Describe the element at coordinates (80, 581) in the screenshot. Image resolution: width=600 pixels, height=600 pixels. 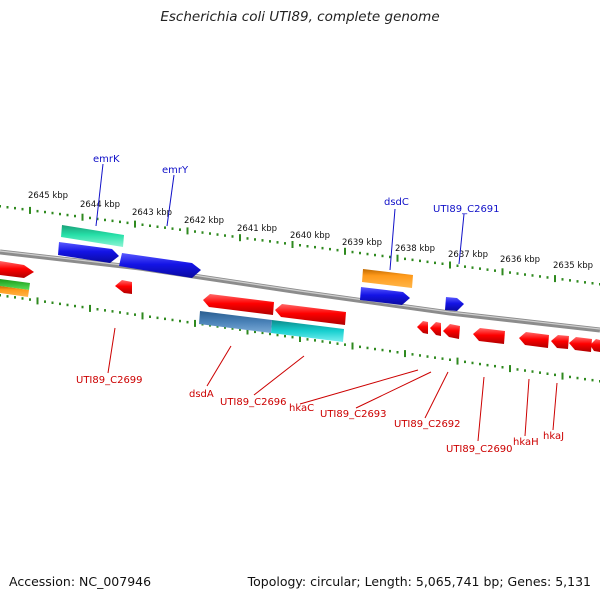
I see `accession-text: Accession: NC_007946` at that location.